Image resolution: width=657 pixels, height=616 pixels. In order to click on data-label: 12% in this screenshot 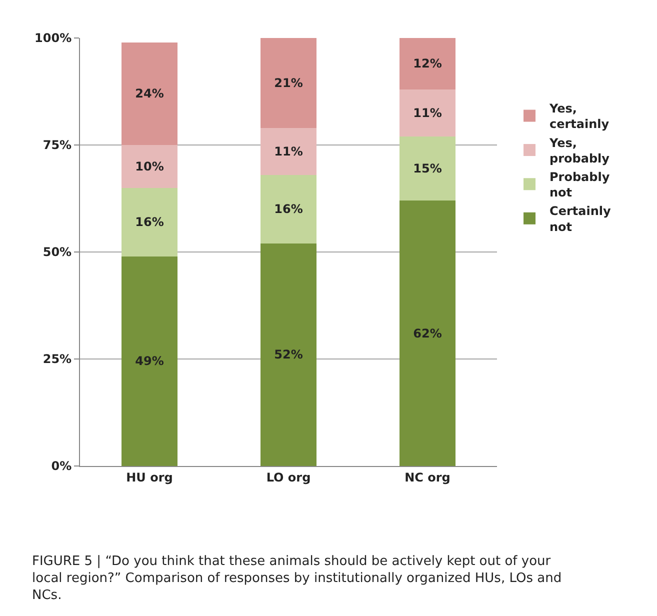, I will do `click(427, 63)`.